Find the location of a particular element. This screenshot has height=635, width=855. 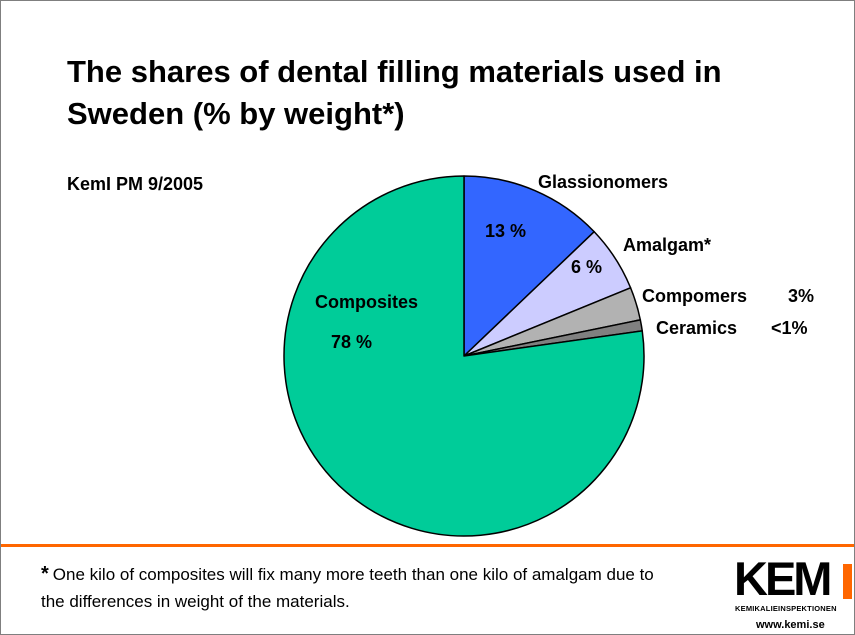

slice-label-ceramics: Ceramics is located at coordinates (696, 328).